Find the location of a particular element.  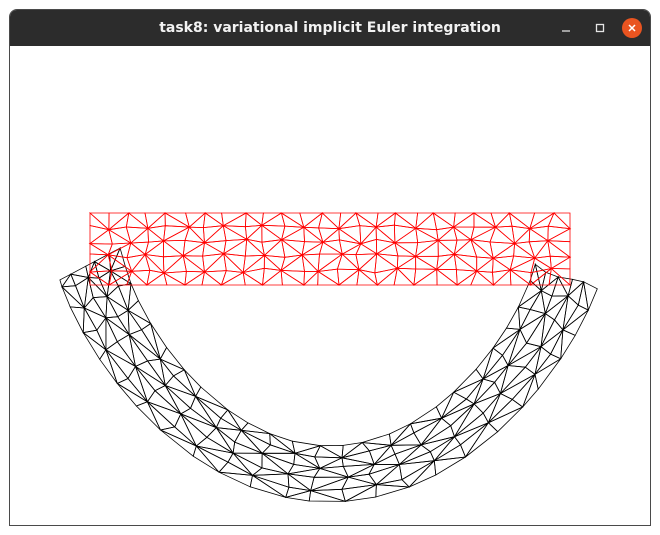

maximize-button is located at coordinates (600, 28).